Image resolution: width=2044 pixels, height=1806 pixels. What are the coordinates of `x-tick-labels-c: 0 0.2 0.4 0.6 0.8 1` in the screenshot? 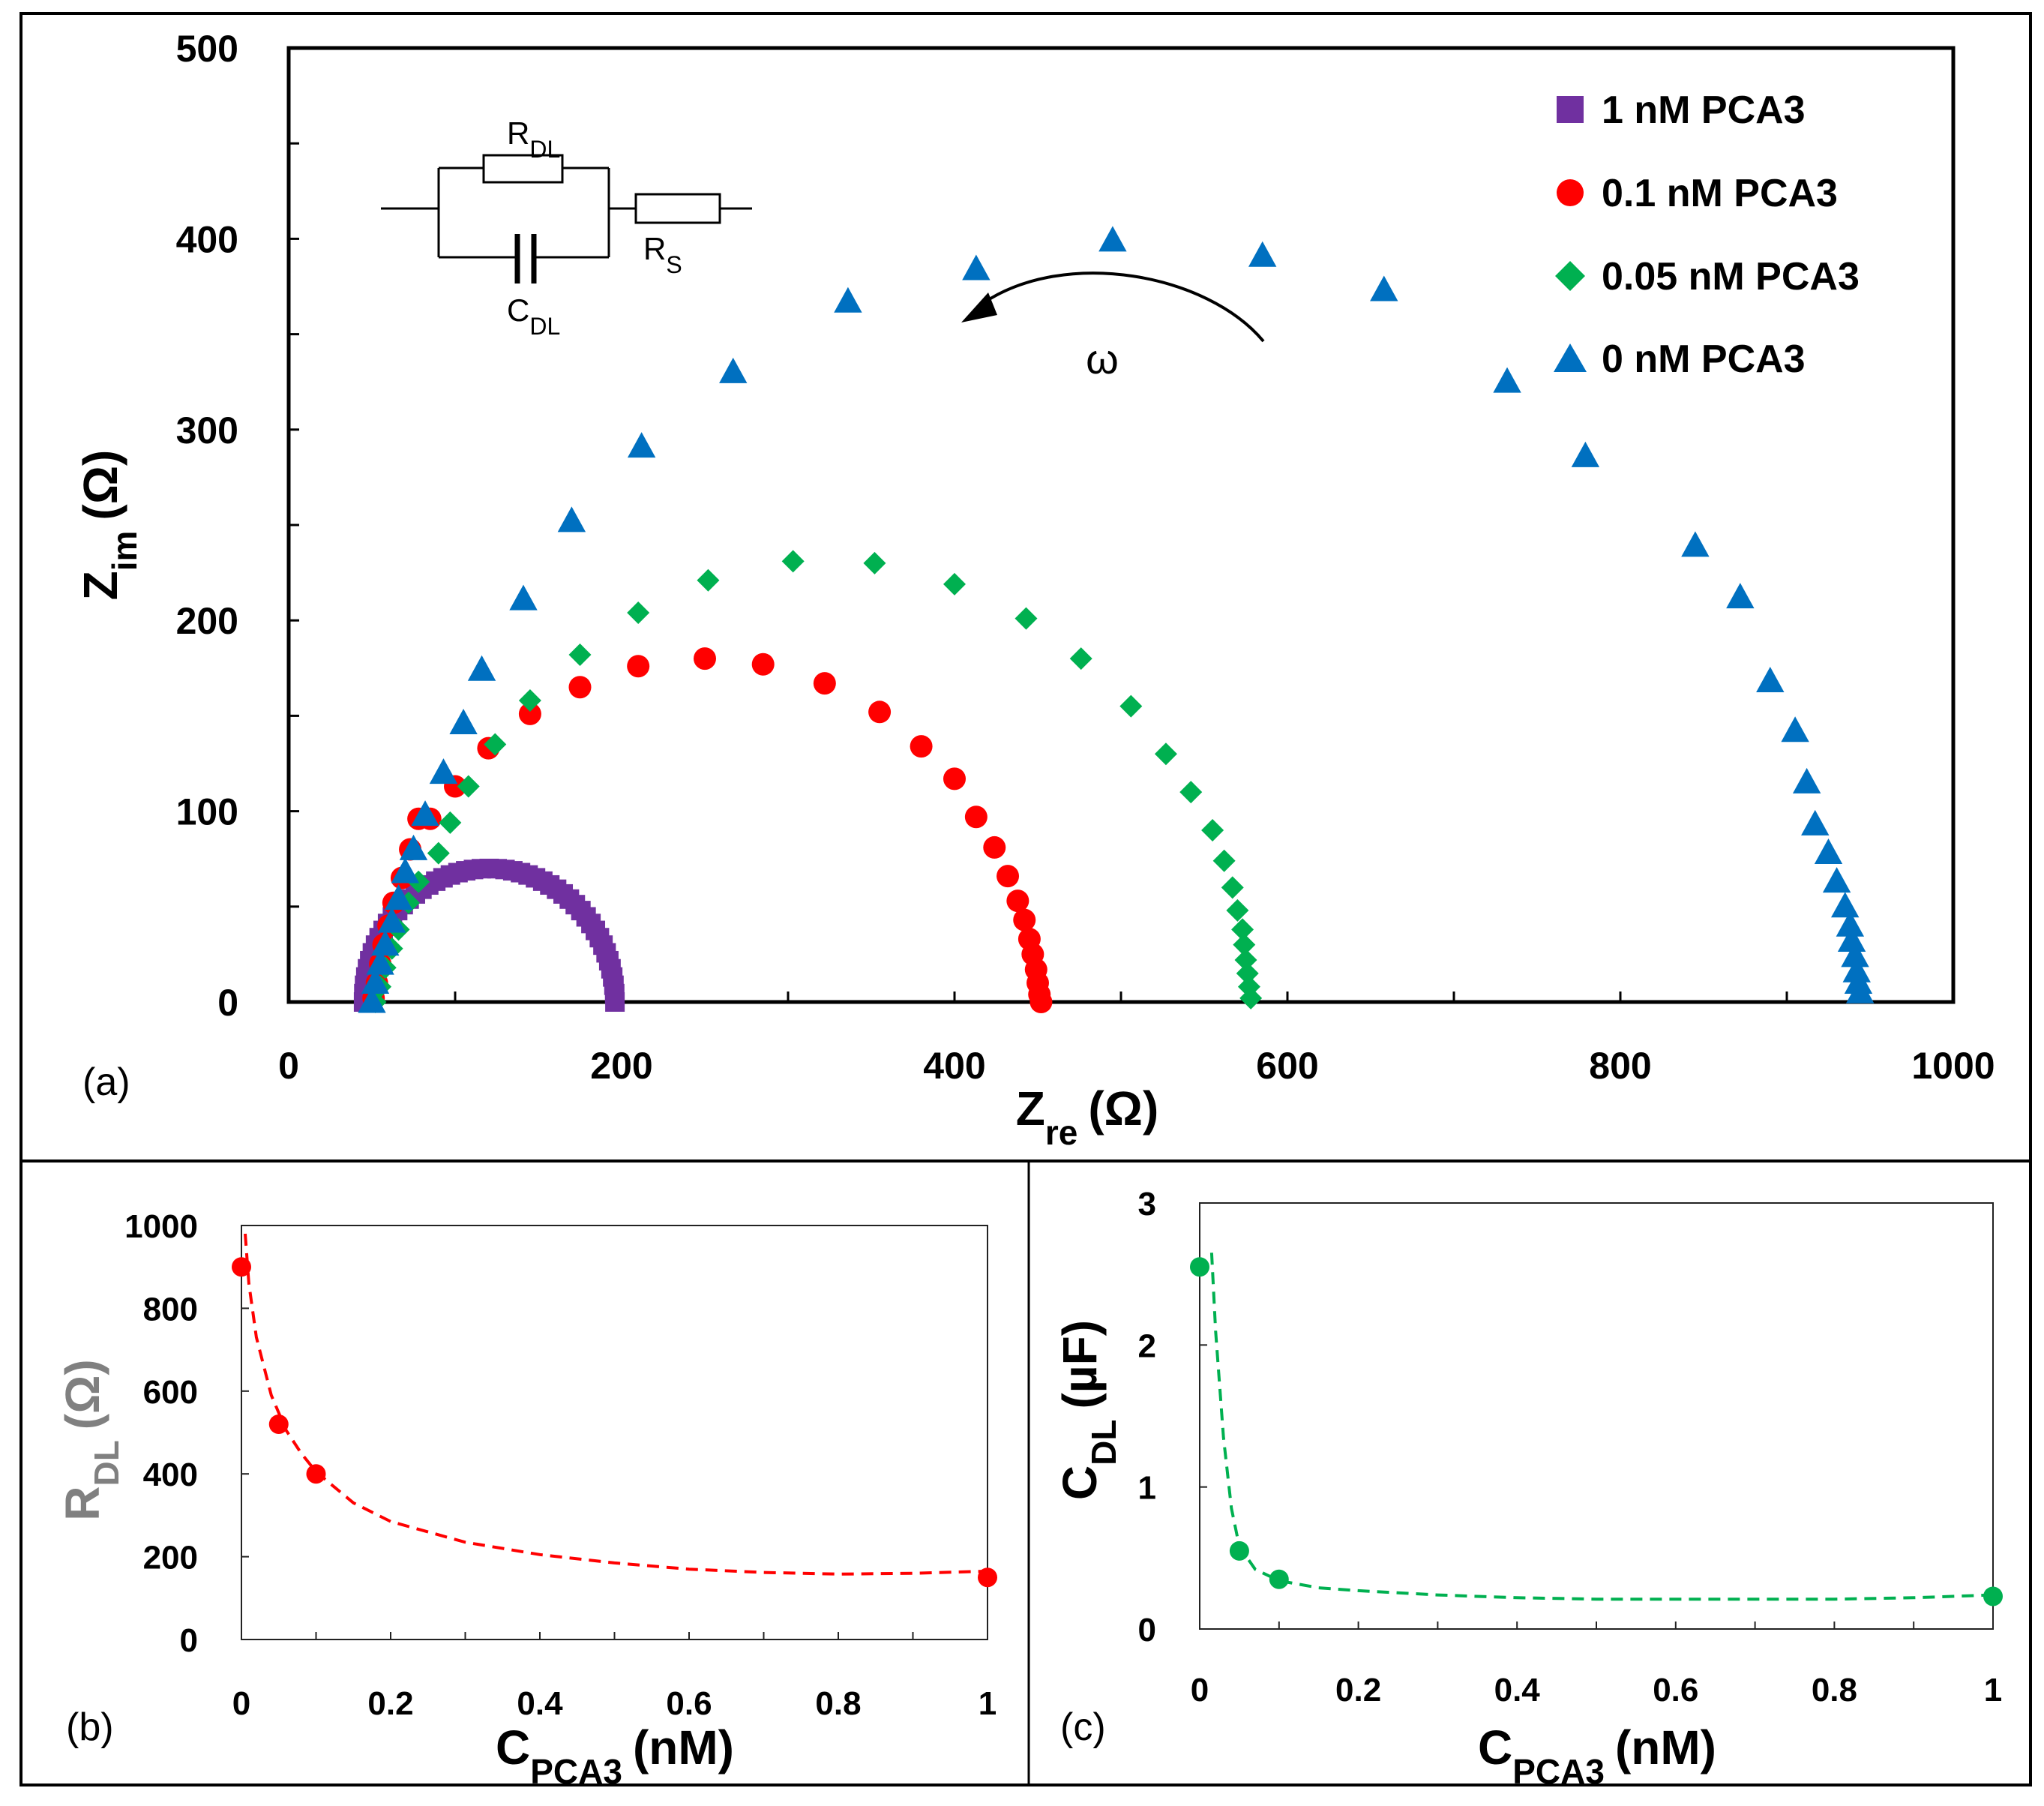 It's located at (1596, 1690).